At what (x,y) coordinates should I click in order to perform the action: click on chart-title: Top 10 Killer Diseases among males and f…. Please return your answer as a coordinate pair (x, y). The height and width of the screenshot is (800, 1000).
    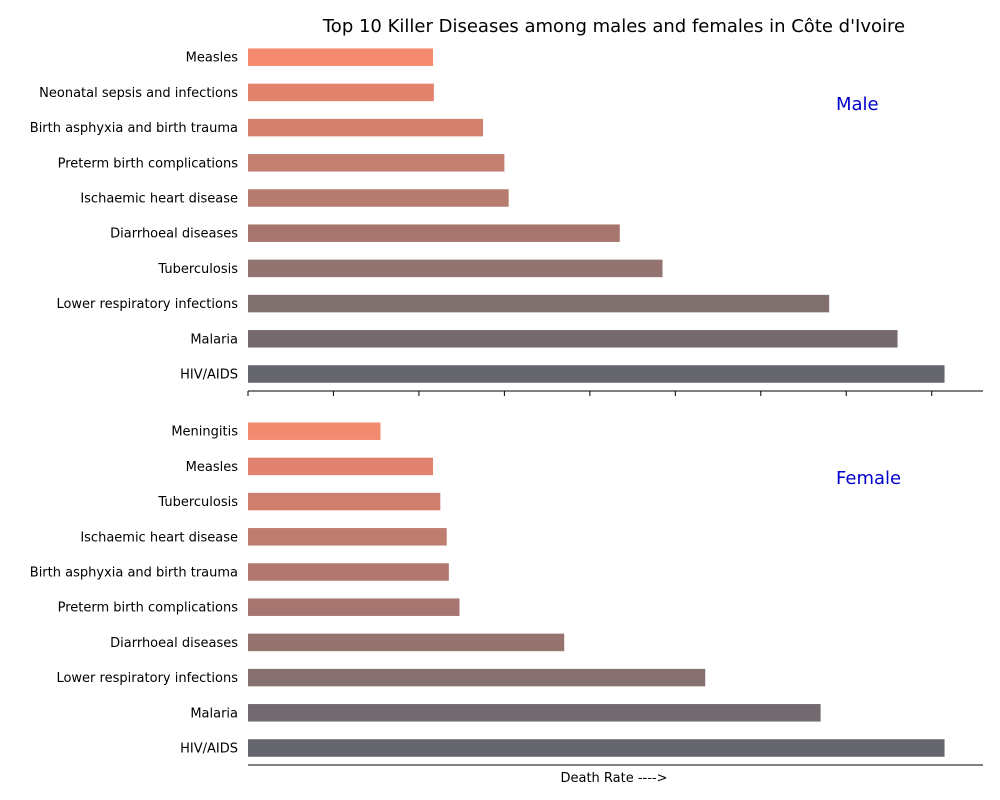
    Looking at the image, I should click on (613, 26).